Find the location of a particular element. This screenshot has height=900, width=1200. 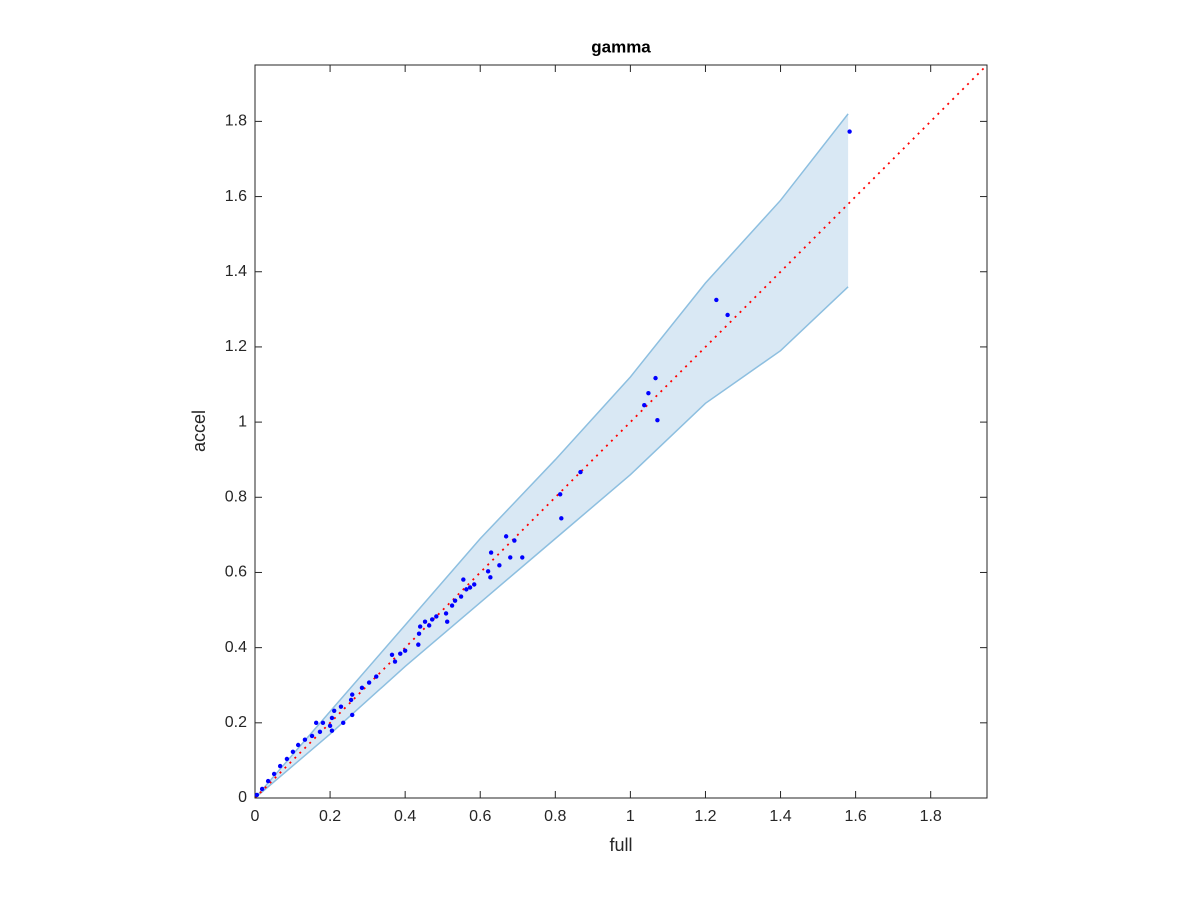

y-tick-label: 1.4 is located at coordinates (236, 271).